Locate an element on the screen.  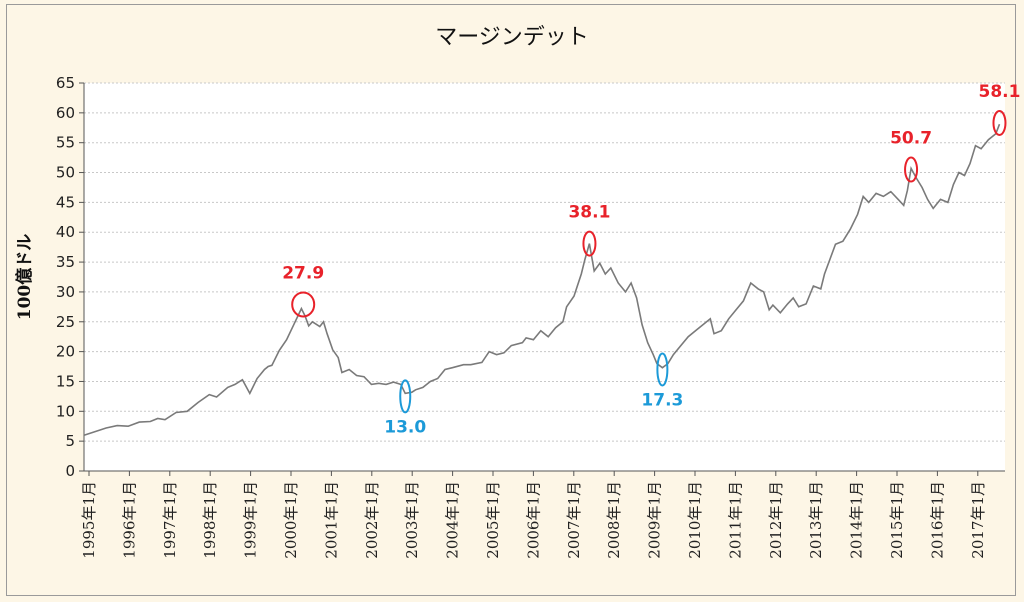
x-tick-label: 2001年1月 is located at coordinates (331, 520).